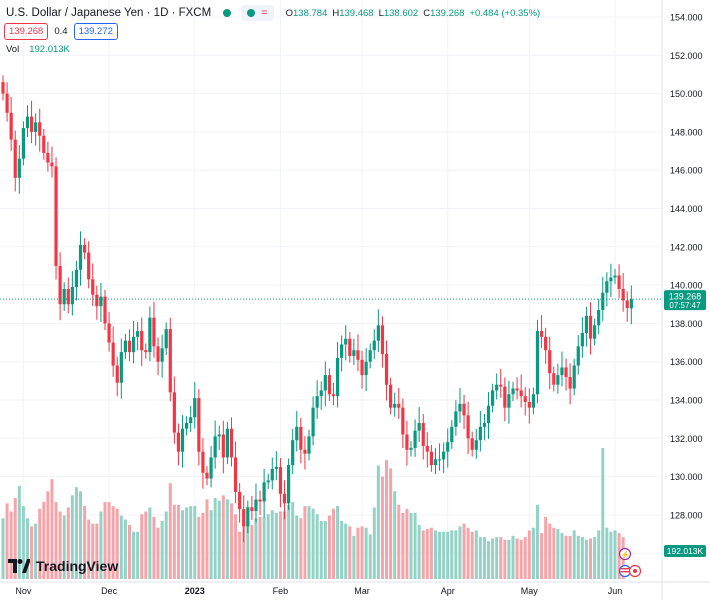 The height and width of the screenshot is (600, 710). What do you see at coordinates (289, 13) in the screenshot?
I see `ohlc-open-label: O` at bounding box center [289, 13].